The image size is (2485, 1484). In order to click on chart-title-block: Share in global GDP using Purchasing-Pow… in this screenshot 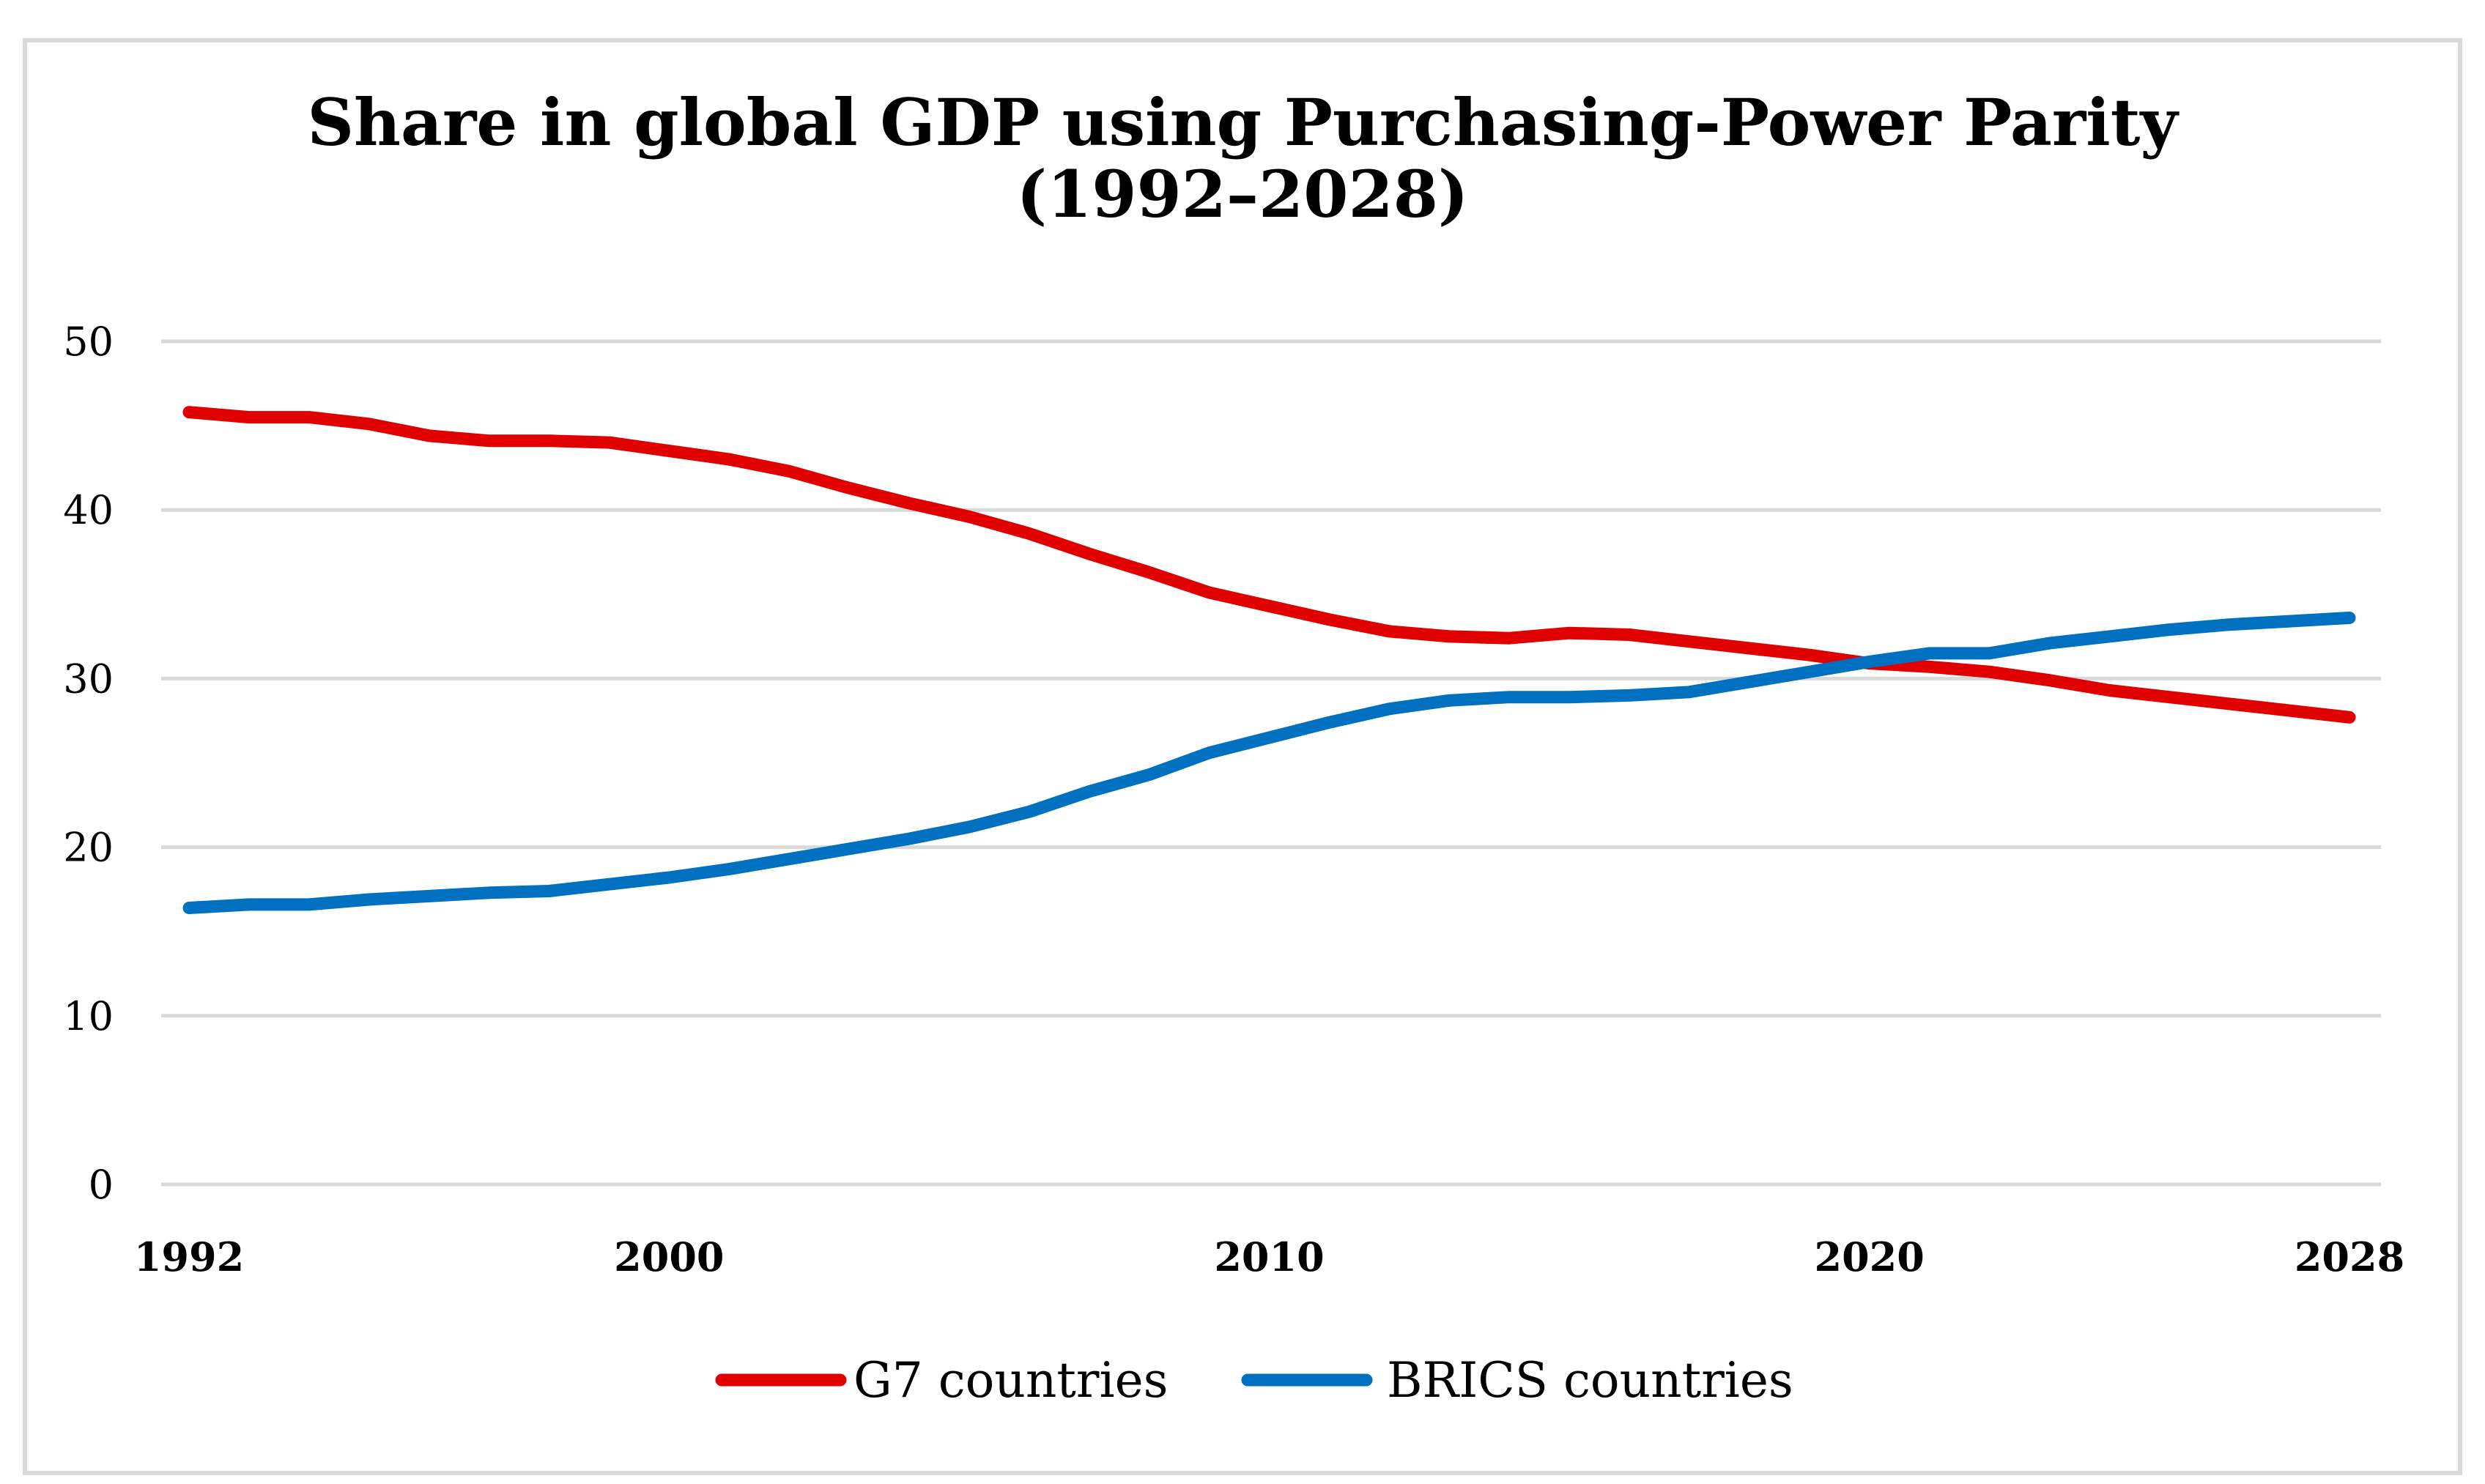, I will do `click(1242, 158)`.